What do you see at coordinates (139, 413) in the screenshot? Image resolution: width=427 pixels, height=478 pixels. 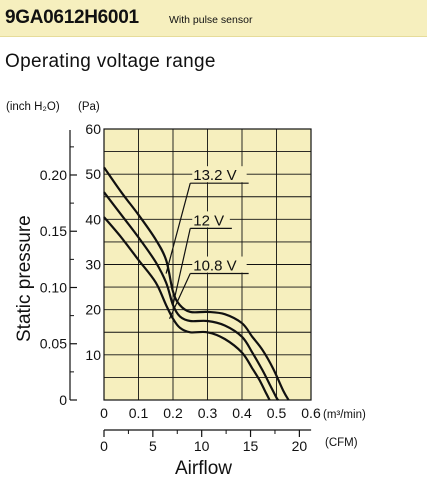 I see `x-tick-m3: 0.1` at bounding box center [139, 413].